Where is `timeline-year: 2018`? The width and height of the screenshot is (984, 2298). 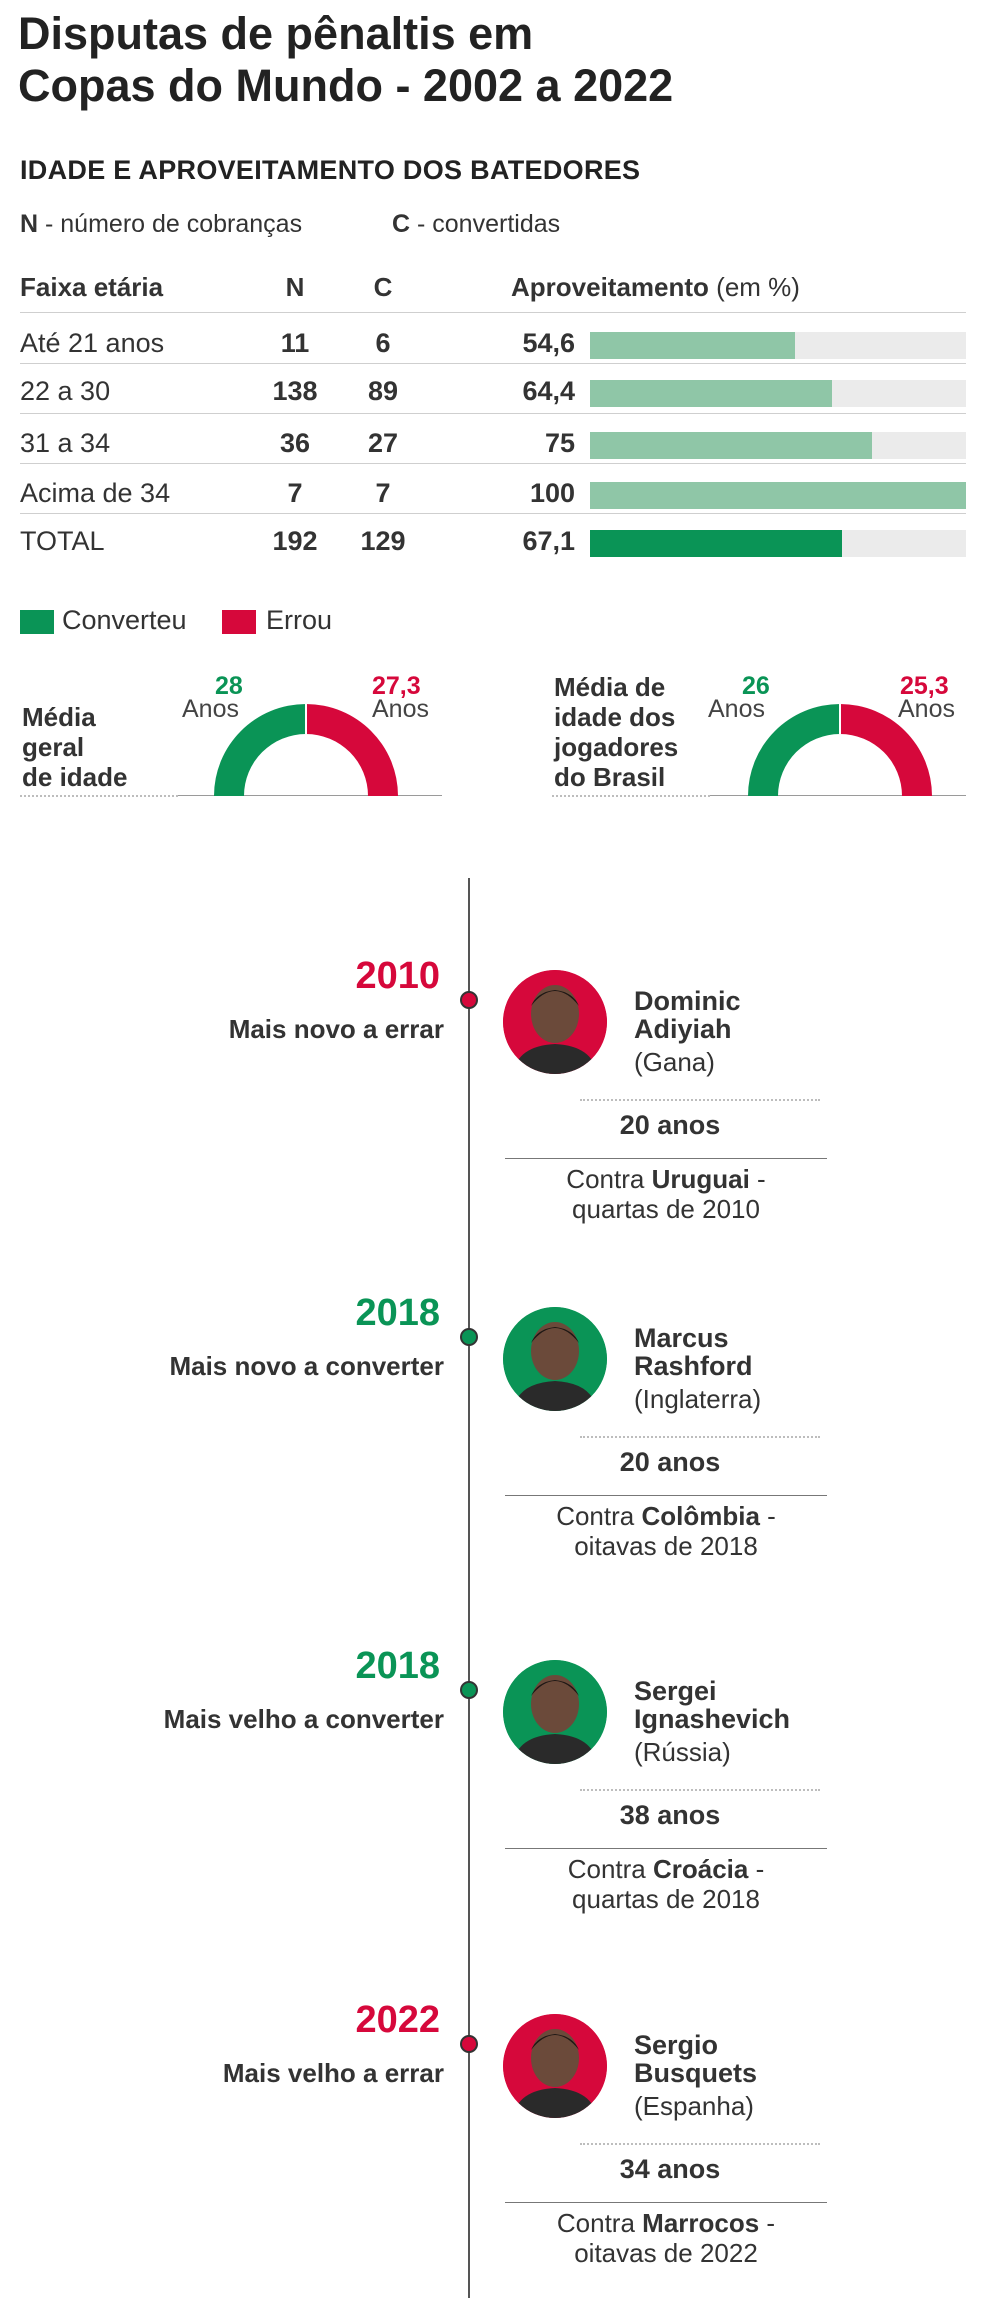
timeline-year: 2018 is located at coordinates (397, 1313).